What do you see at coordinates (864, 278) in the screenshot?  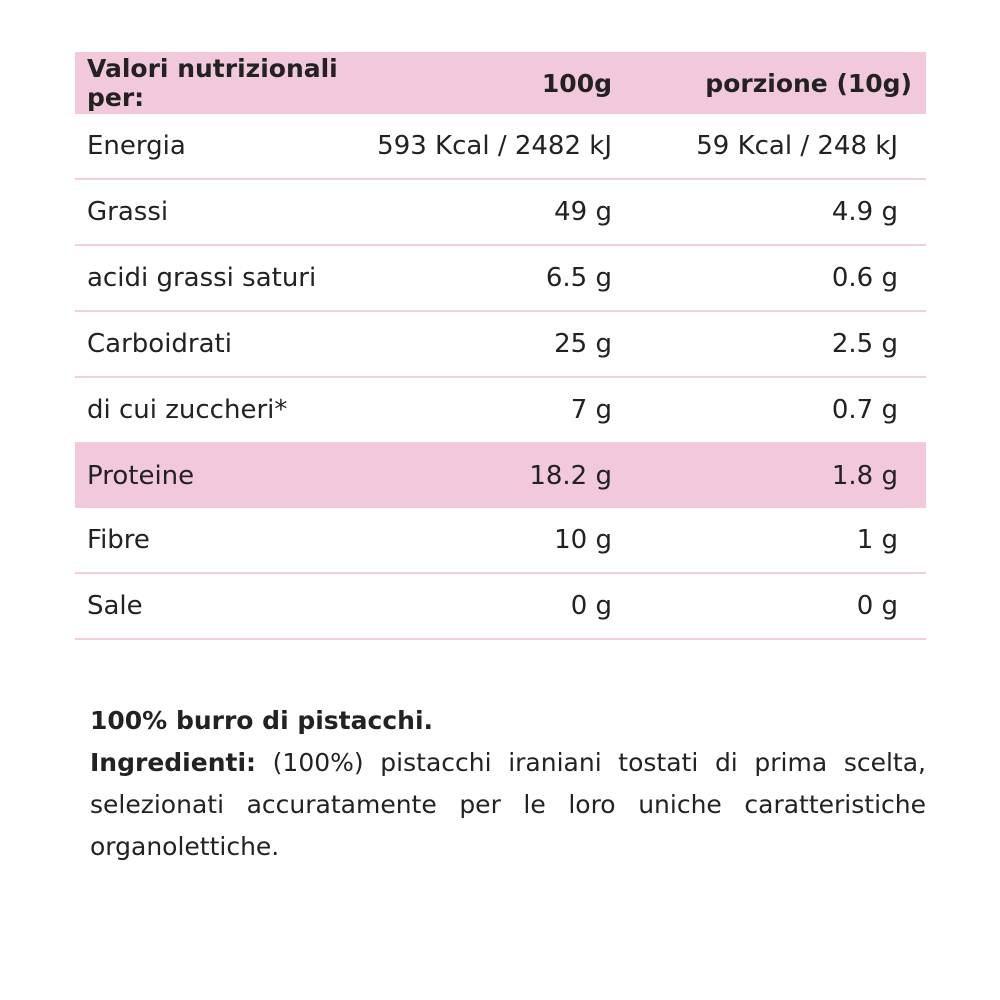 I see `table-cell: 0.6 g` at bounding box center [864, 278].